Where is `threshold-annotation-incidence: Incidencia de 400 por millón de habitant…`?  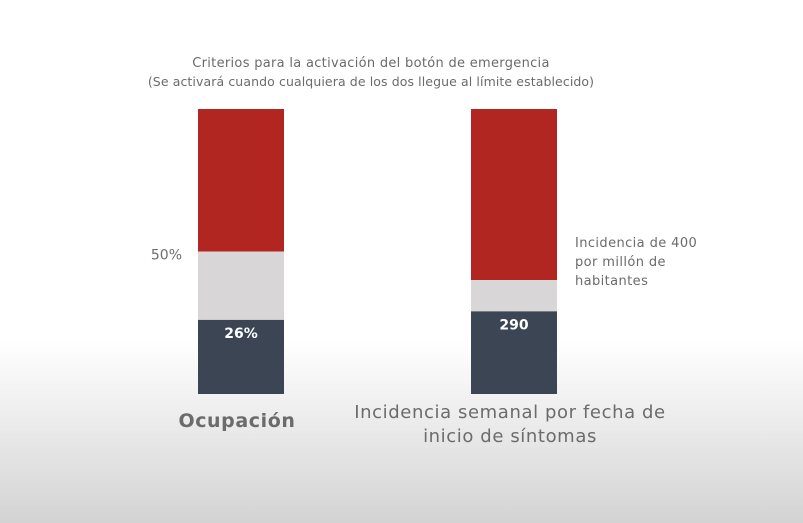
threshold-annotation-incidence: Incidencia de 400 por millón de habitant… is located at coordinates (636, 262).